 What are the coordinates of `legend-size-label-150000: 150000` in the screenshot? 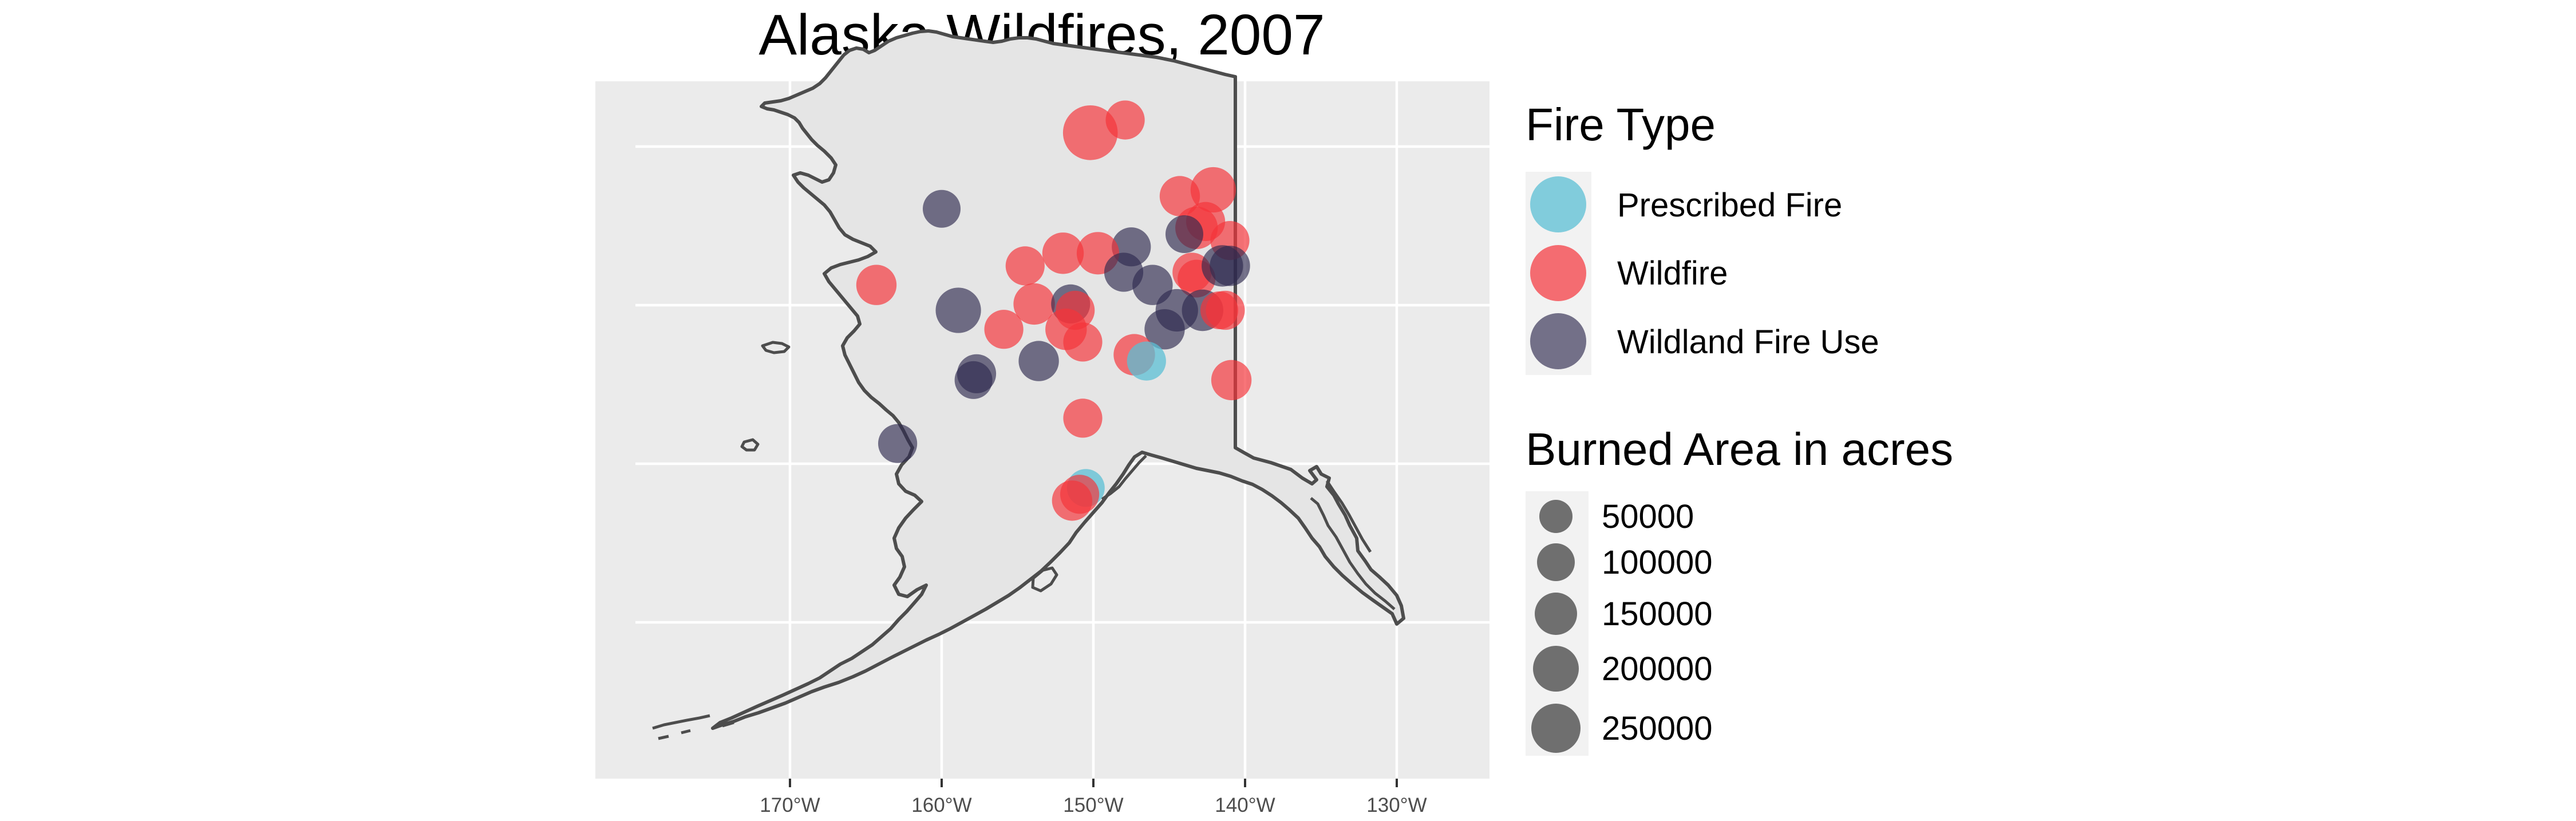 It's located at (1657, 614).